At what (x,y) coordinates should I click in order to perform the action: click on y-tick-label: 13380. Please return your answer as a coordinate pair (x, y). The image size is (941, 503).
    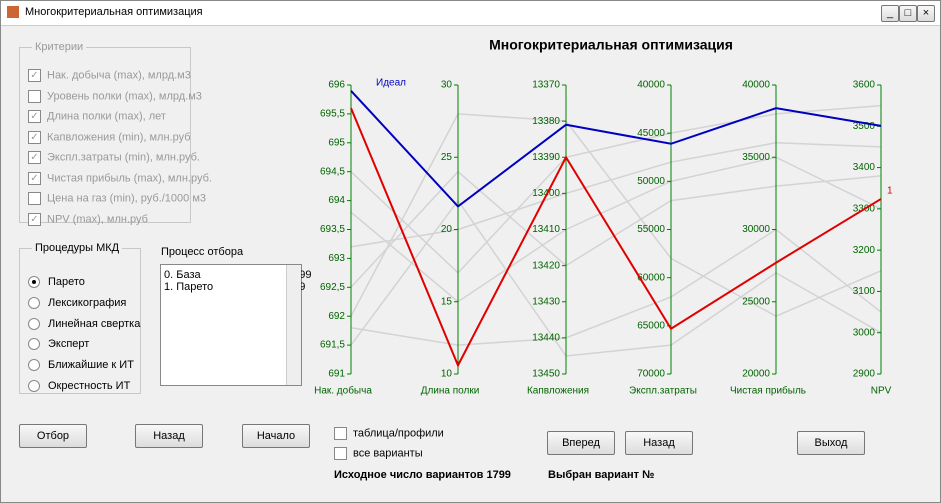
    Looking at the image, I should click on (546, 121).